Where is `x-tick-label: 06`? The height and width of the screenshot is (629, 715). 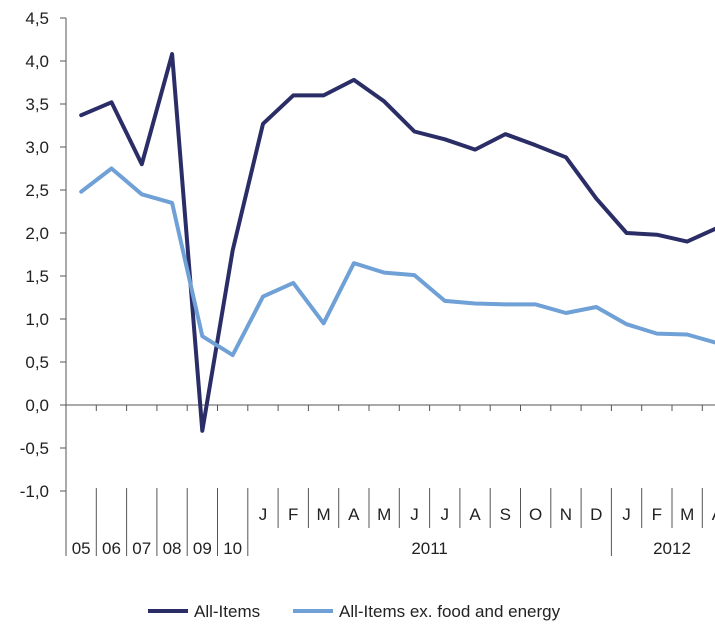 x-tick-label: 06 is located at coordinates (111, 548).